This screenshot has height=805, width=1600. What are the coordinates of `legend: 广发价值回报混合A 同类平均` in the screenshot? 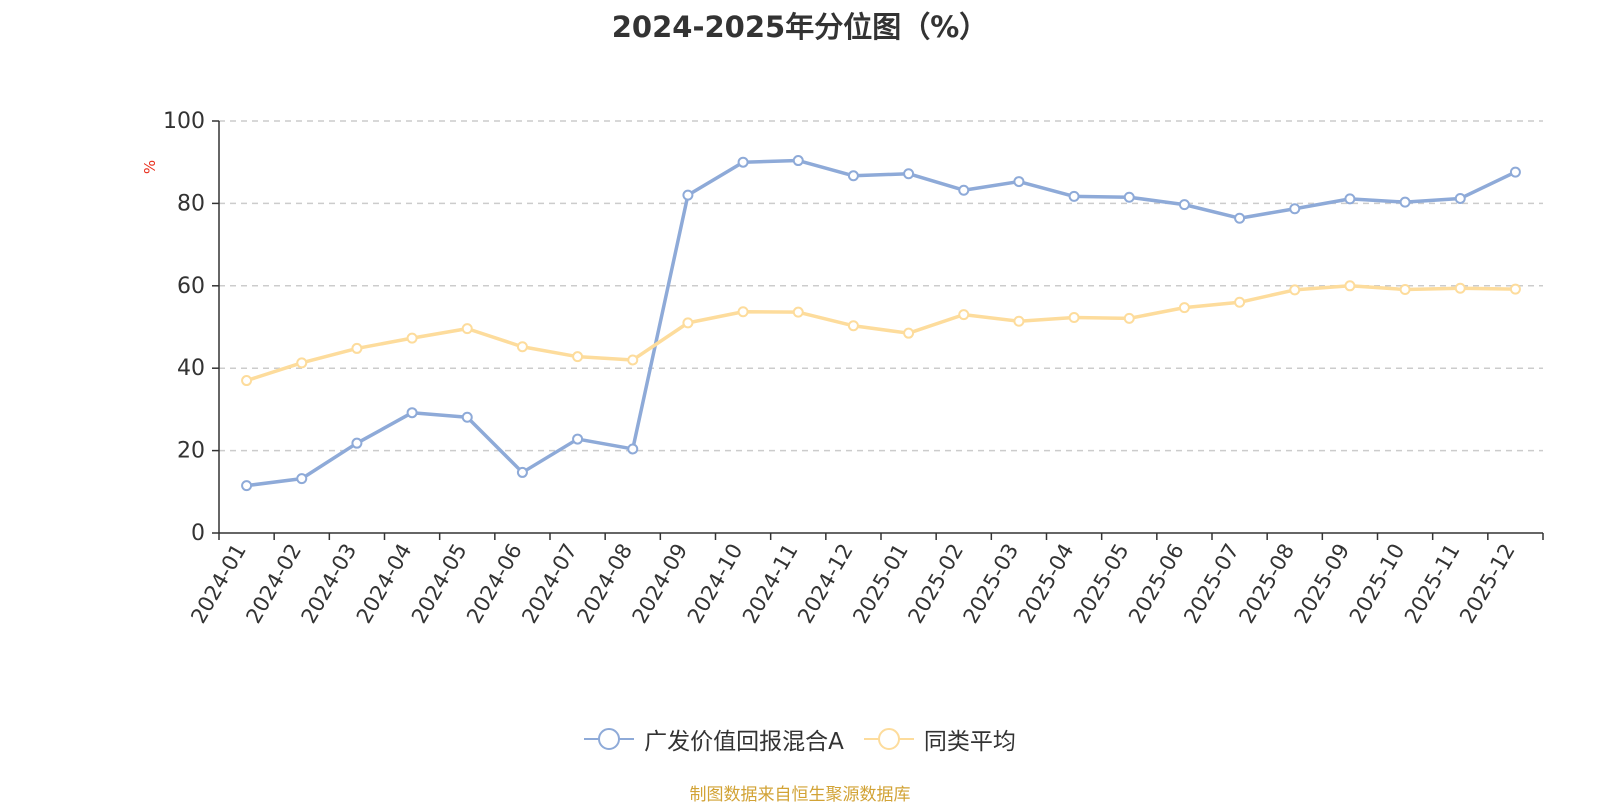 It's located at (800, 739).